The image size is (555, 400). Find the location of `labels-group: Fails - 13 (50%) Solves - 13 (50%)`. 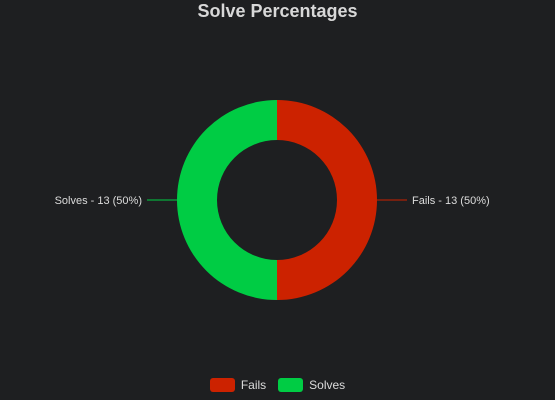

labels-group: Fails - 13 (50%) Solves - 13 (50%) is located at coordinates (272, 201).